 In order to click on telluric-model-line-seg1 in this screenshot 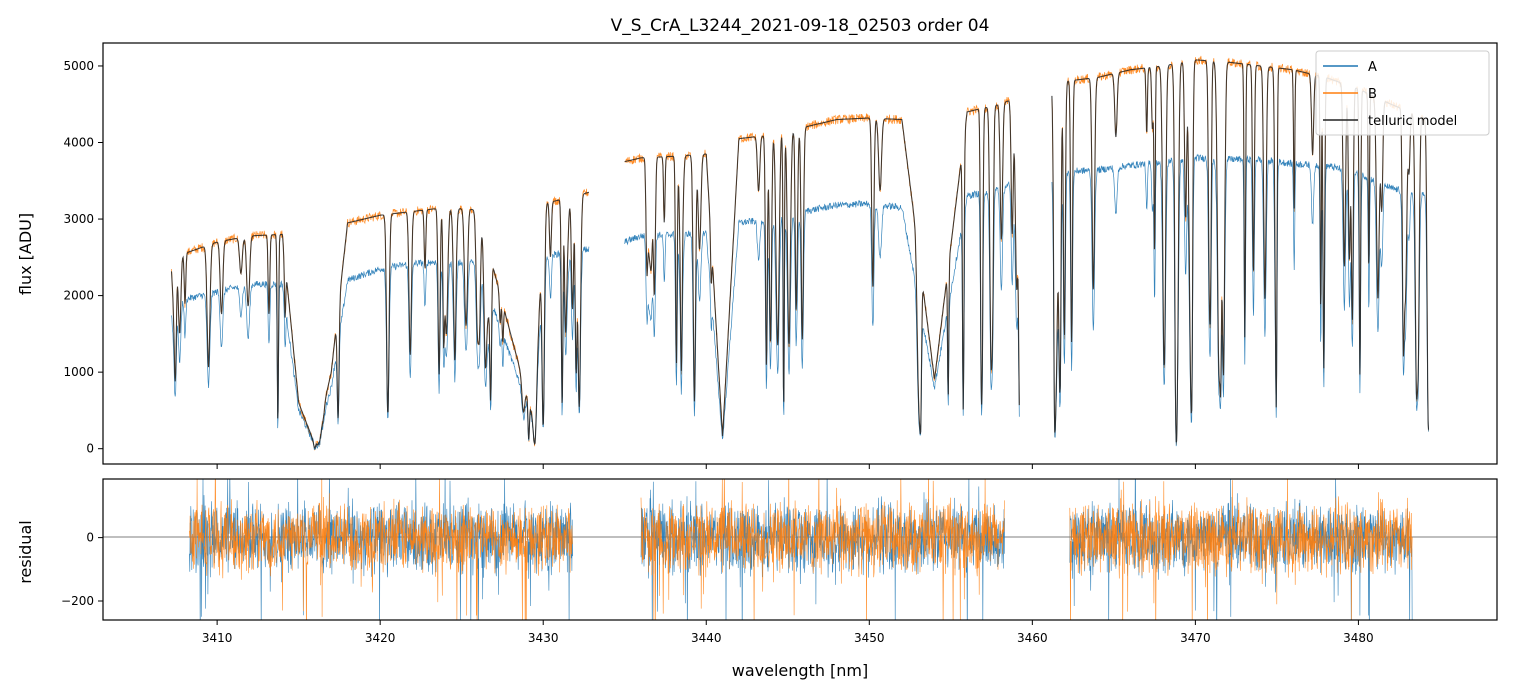, I will do `click(822, 268)`.